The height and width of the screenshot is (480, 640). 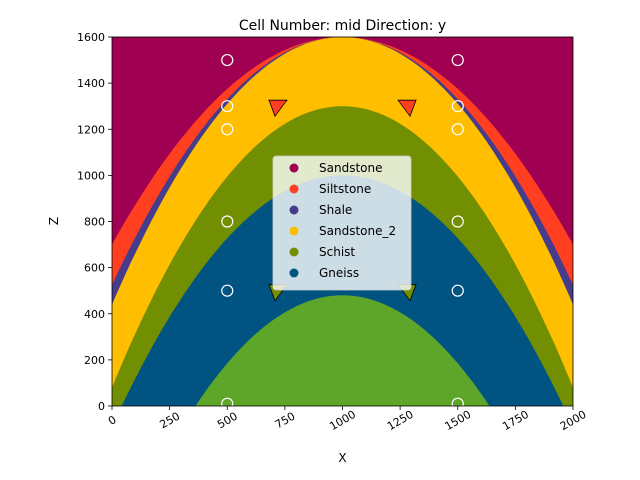 I want to click on y-axis-ticks: 0 200 400 600 800 1000 1200 1400 1600, so click(x=94, y=222).